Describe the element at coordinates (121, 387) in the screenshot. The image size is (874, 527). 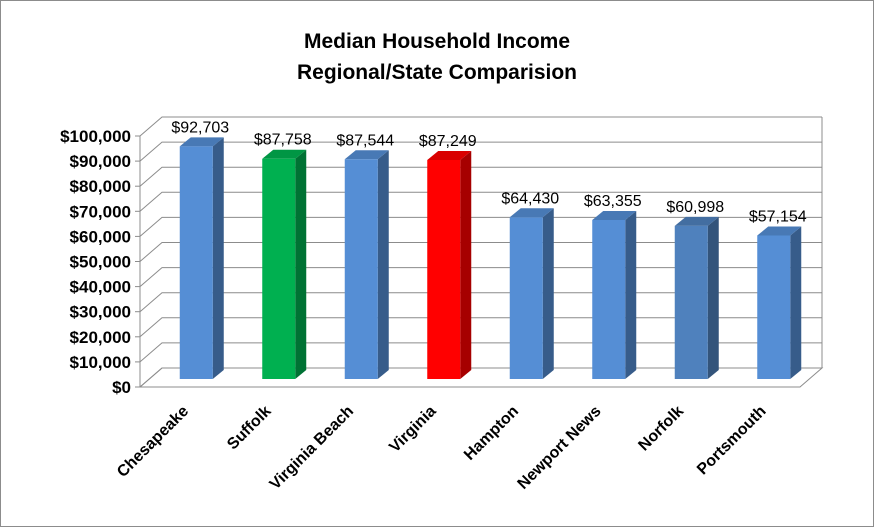
I see `y-tick-label: $0` at that location.